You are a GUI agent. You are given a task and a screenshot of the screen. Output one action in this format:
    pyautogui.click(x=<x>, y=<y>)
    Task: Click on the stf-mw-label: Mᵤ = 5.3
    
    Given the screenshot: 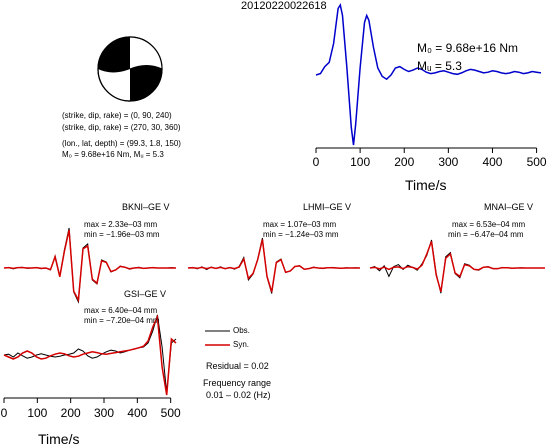 What is the action you would take?
    pyautogui.click(x=439, y=66)
    